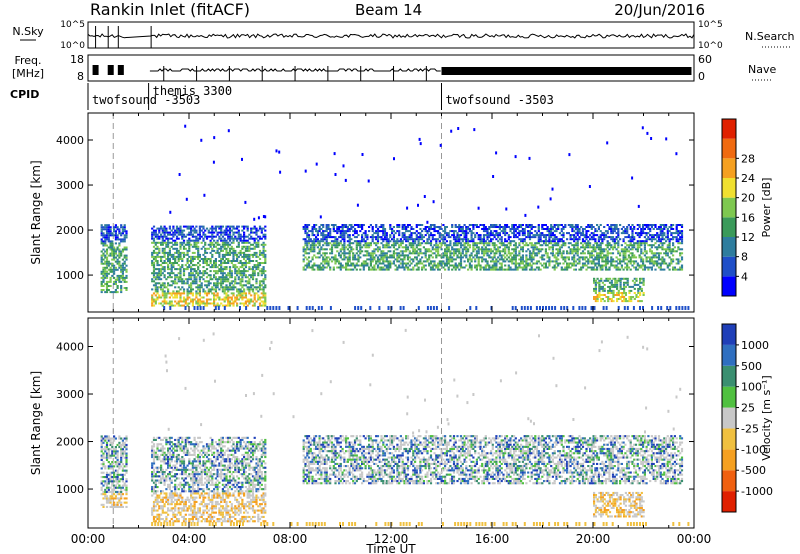 This screenshot has width=800, height=554. What do you see at coordinates (146, 100) in the screenshot?
I see `cpid-segment-0: twofsound -3503` at bounding box center [146, 100].